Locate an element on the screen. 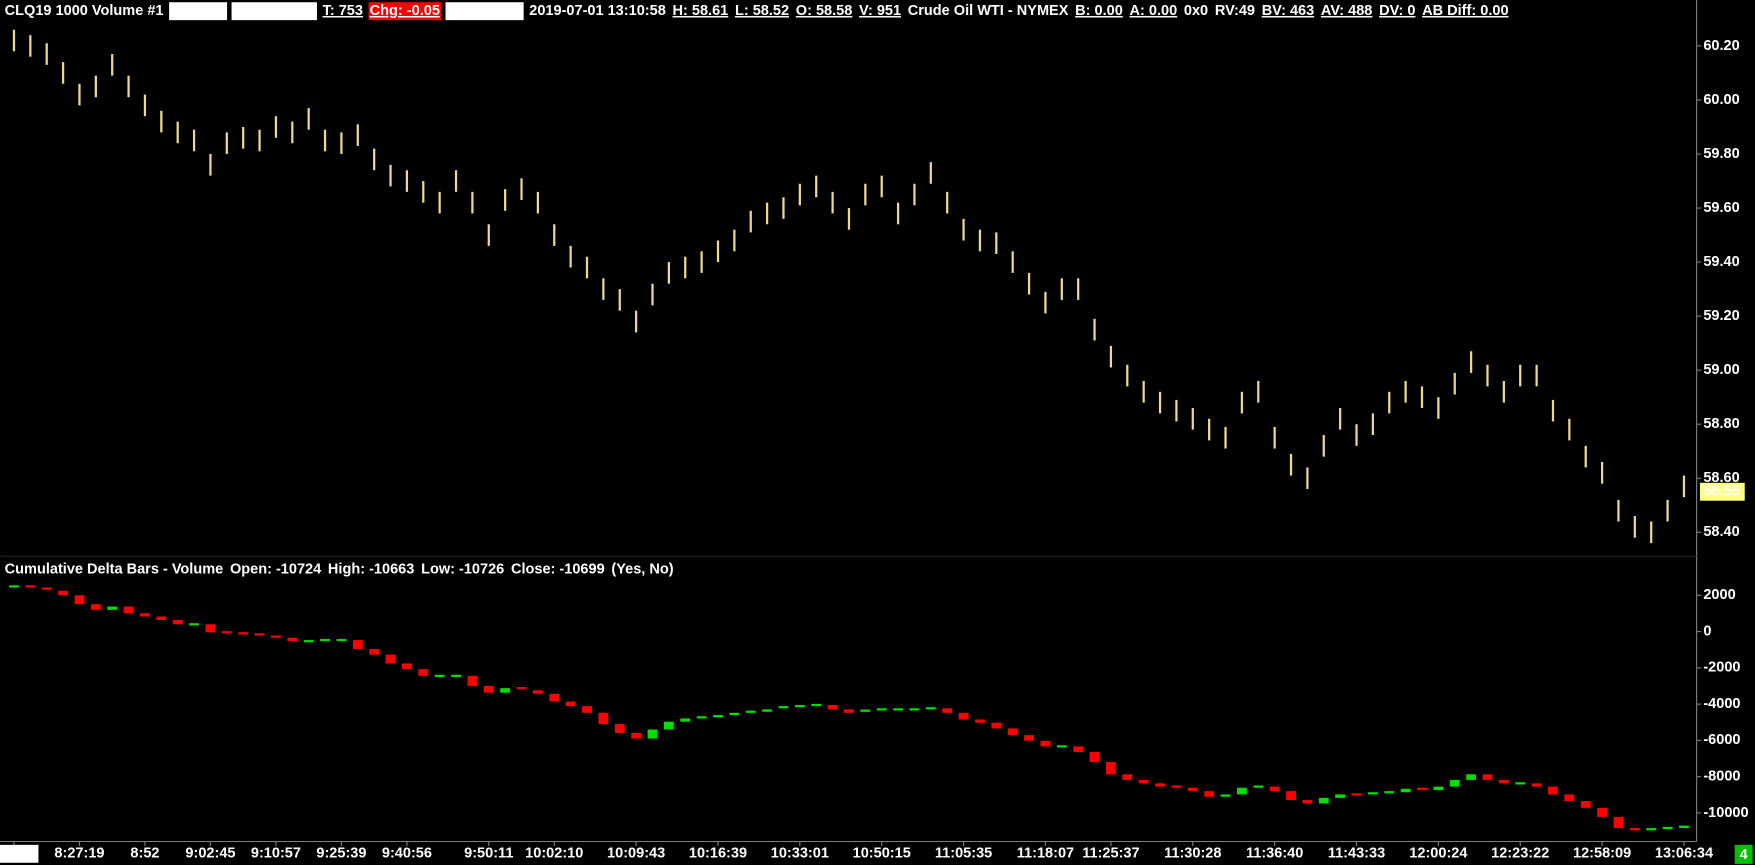 The width and height of the screenshot is (1755, 865). header-text: C: 58.55 is located at coordinates (198, 11).